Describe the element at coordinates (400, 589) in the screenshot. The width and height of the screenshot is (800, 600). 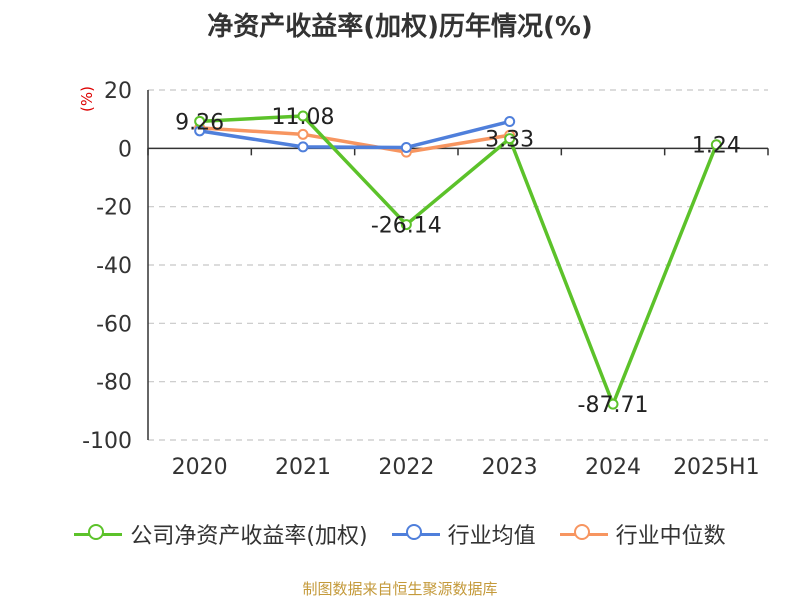
I see `source-note: 制图数据来自恒生聚源数据库` at that location.